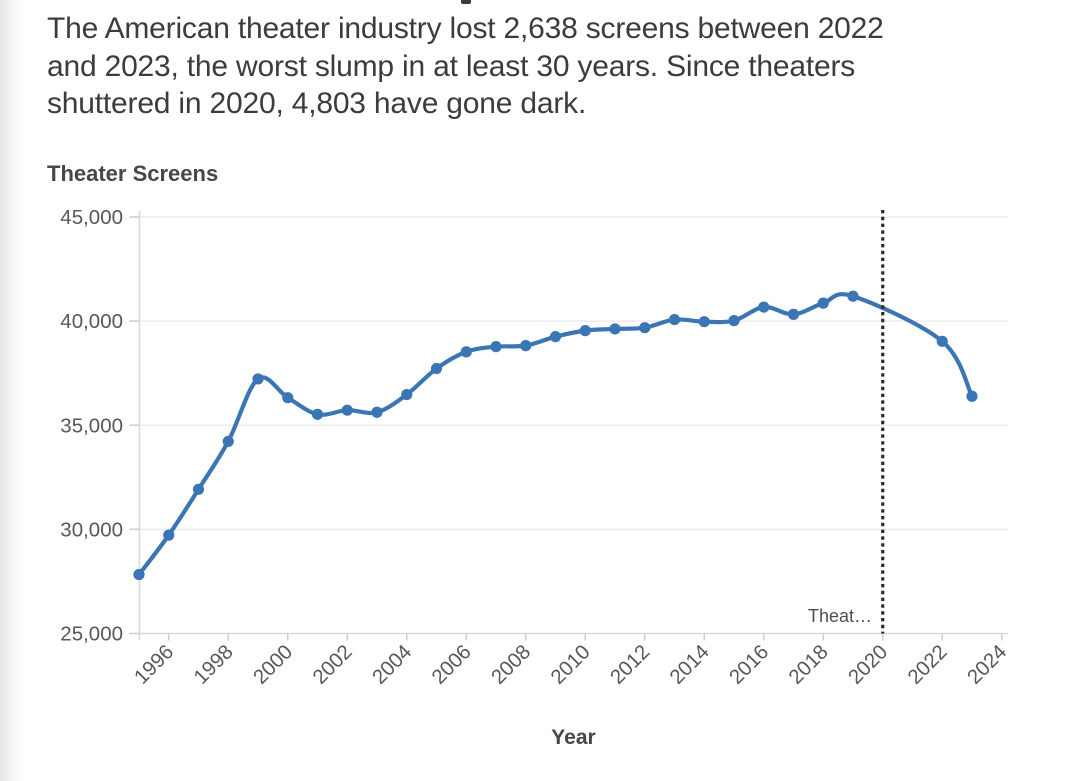 The width and height of the screenshot is (1080, 781). Describe the element at coordinates (511, 664) in the screenshot. I see `x-tick-label: 2008` at that location.